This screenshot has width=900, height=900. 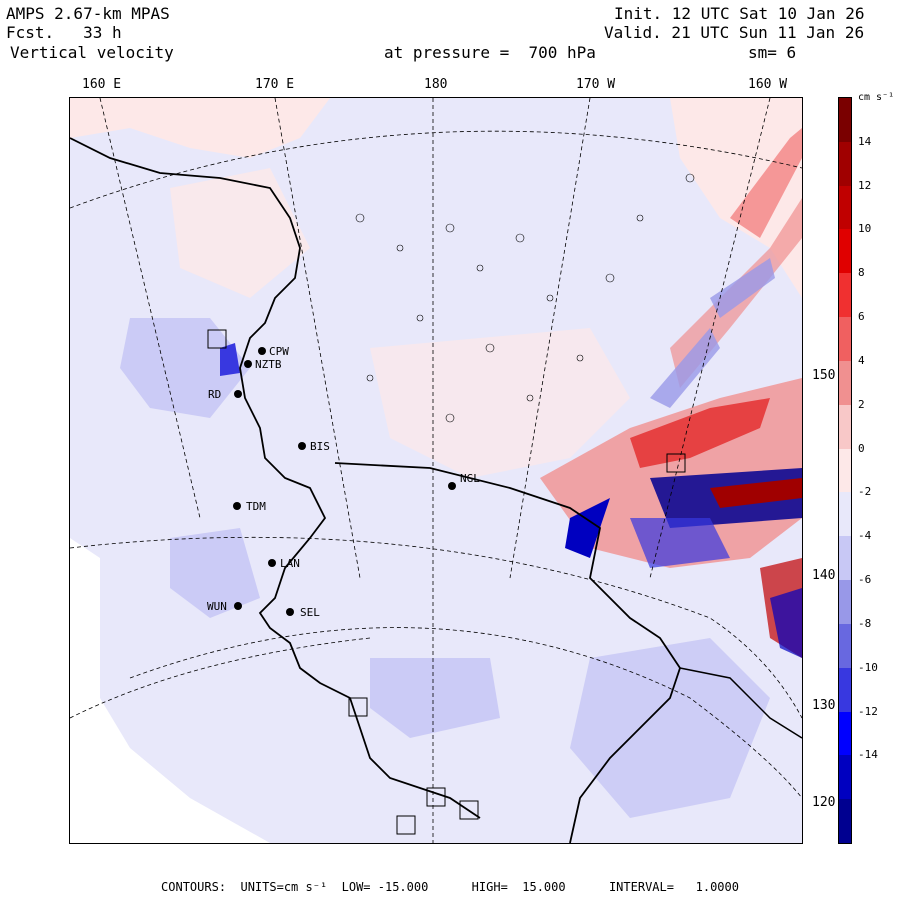 What do you see at coordinates (452, 486) in the screenshot?
I see `station-marker-ngl` at bounding box center [452, 486].